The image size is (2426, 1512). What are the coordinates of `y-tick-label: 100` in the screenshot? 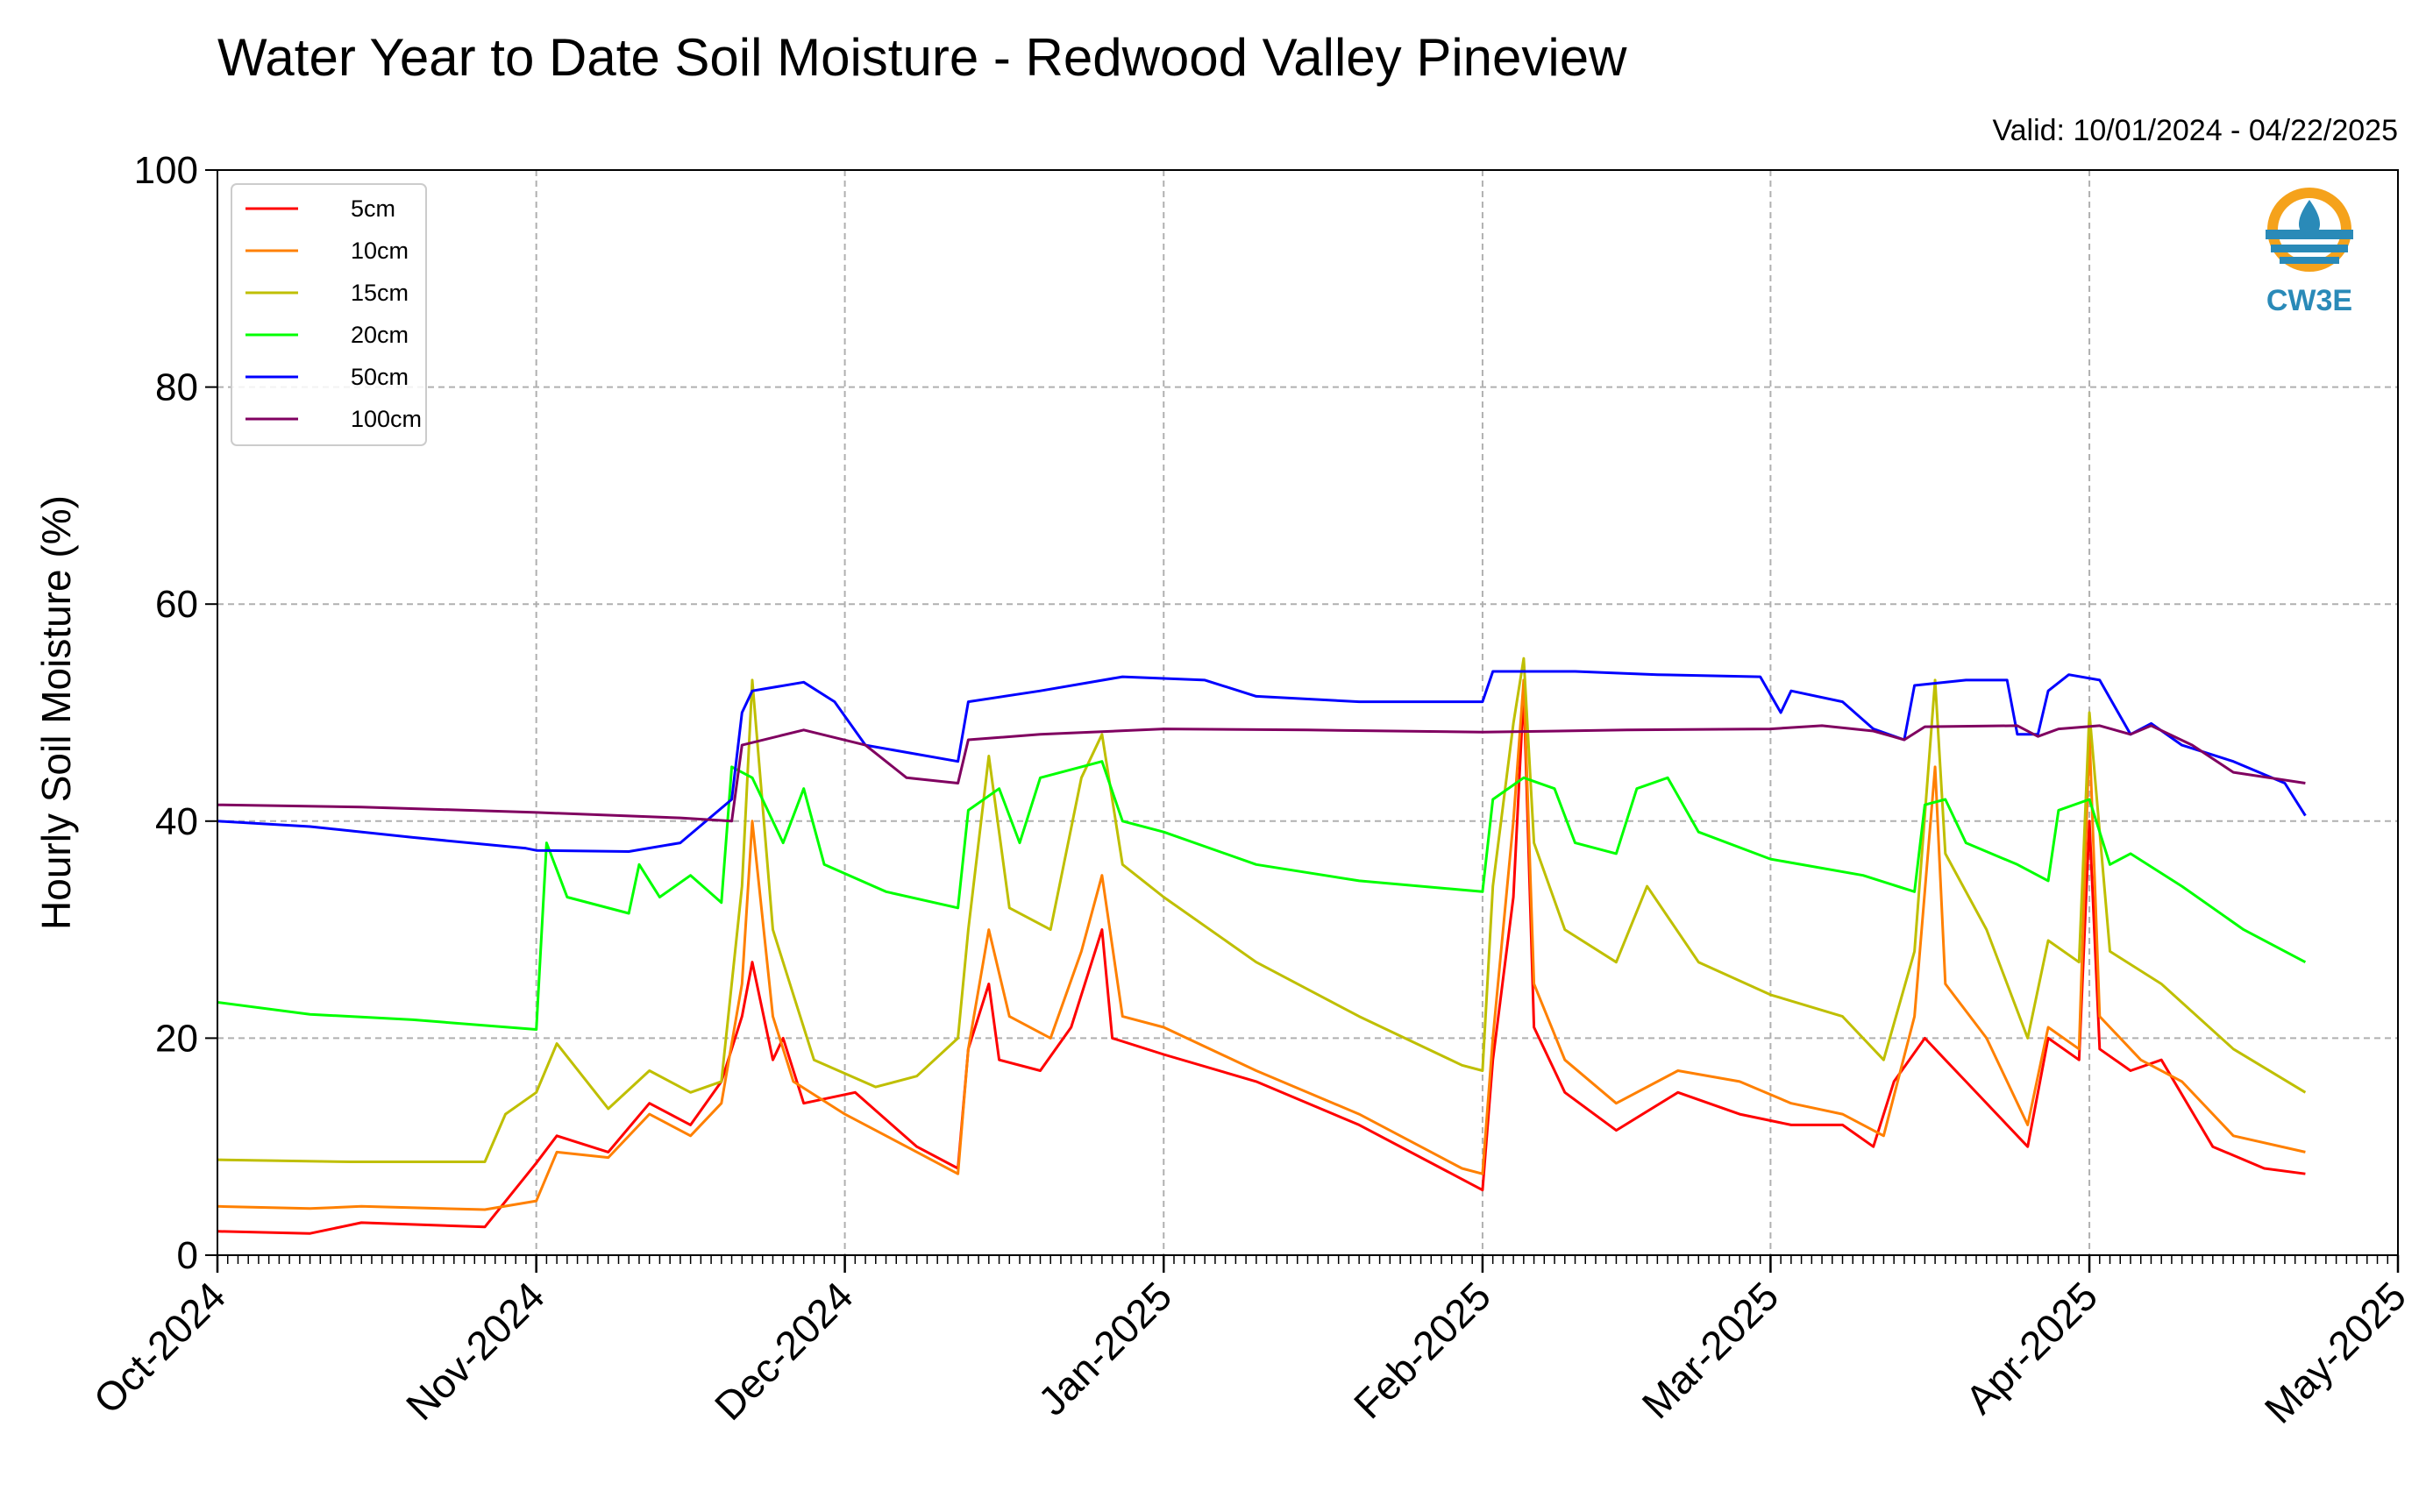 It's located at (166, 170).